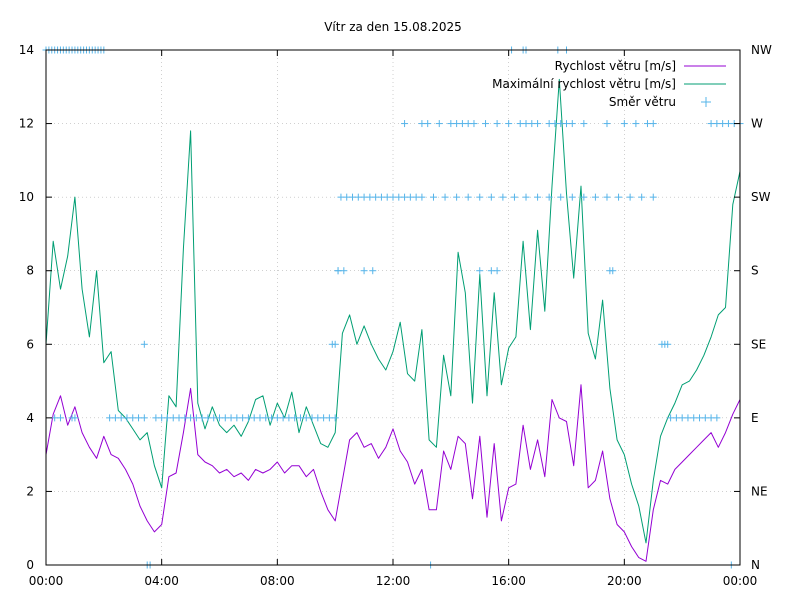 This screenshot has width=800, height=600. I want to click on y2-tick-label: E, so click(755, 418).